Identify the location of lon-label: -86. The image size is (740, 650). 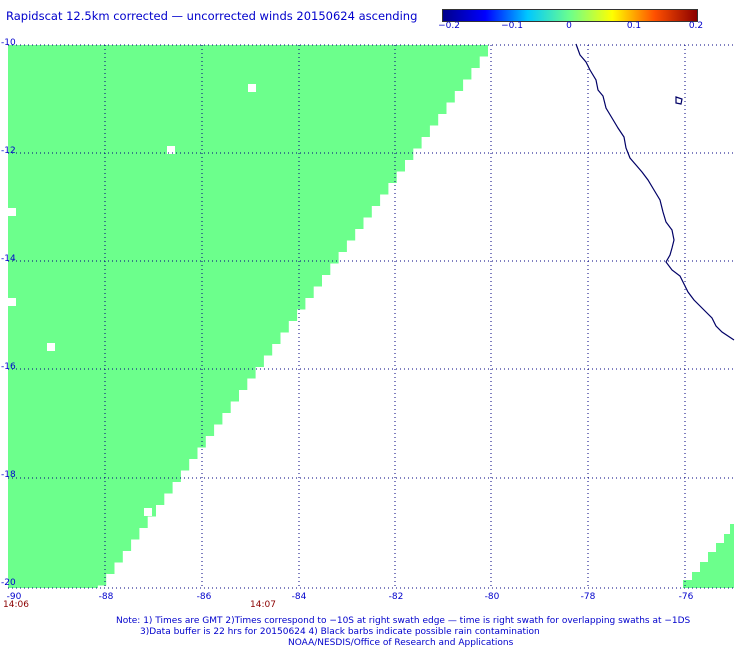
(204, 597).